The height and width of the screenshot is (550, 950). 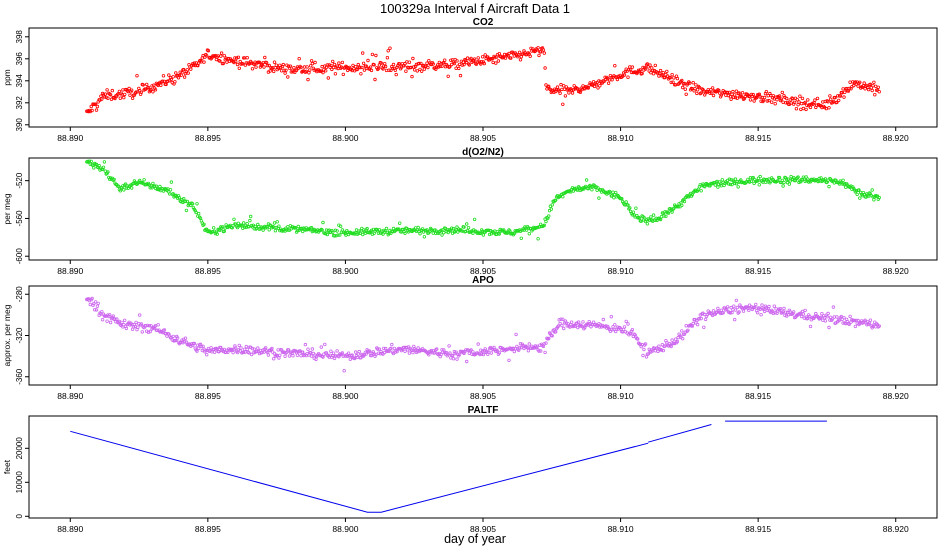 I want to click on y-tick-label: 390, so click(x=19, y=125).